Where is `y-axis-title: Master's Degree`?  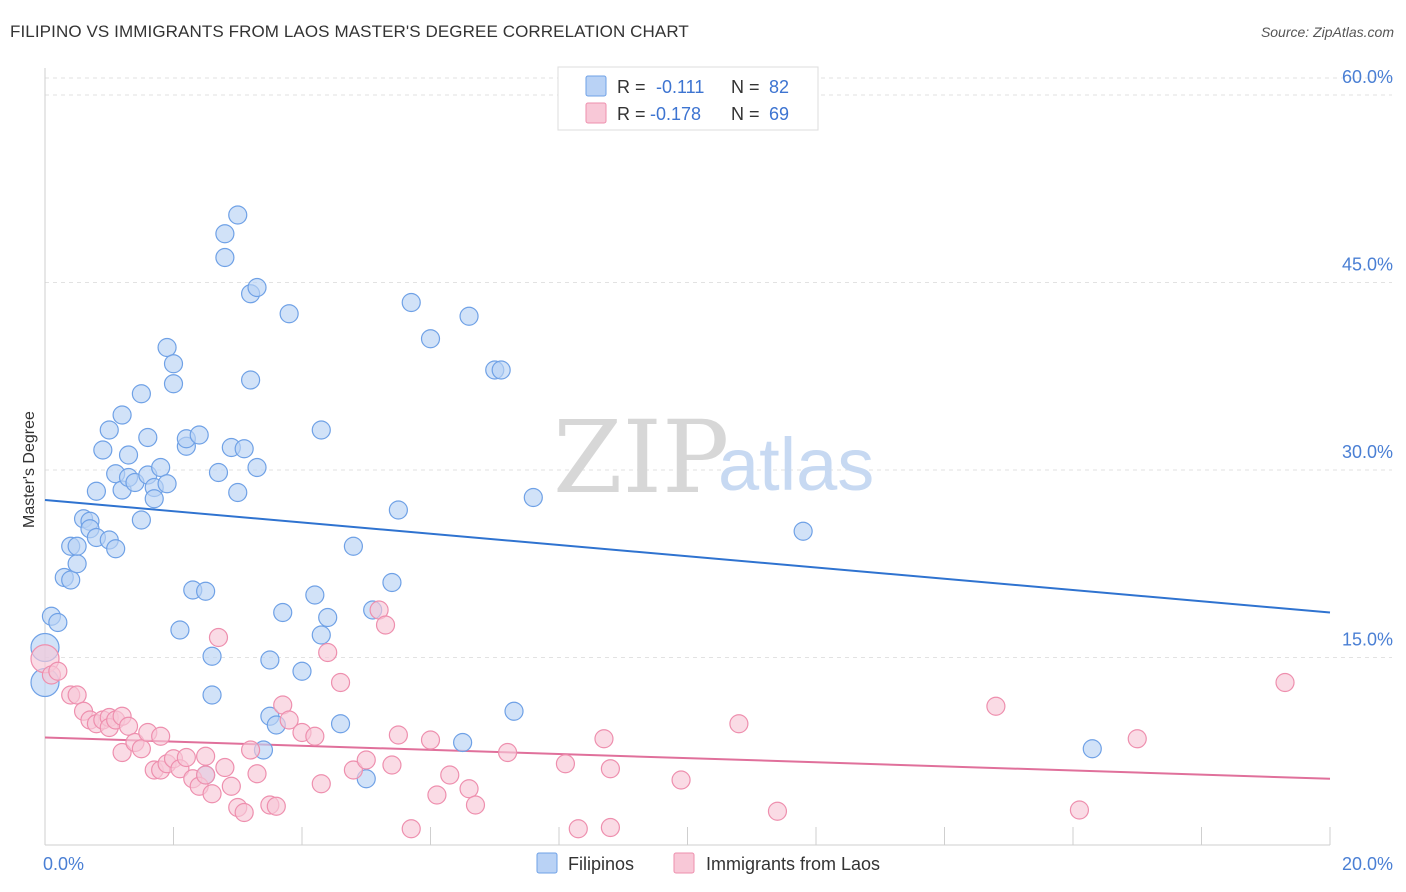 y-axis-title: Master's Degree is located at coordinates (29, 469).